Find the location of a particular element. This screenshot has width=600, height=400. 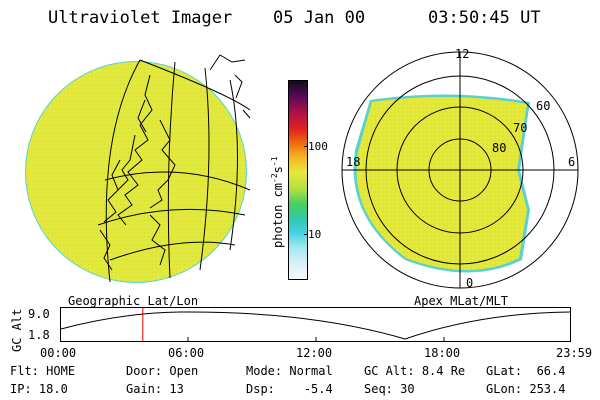

status-mode: Mode: Normal is located at coordinates (289, 371).